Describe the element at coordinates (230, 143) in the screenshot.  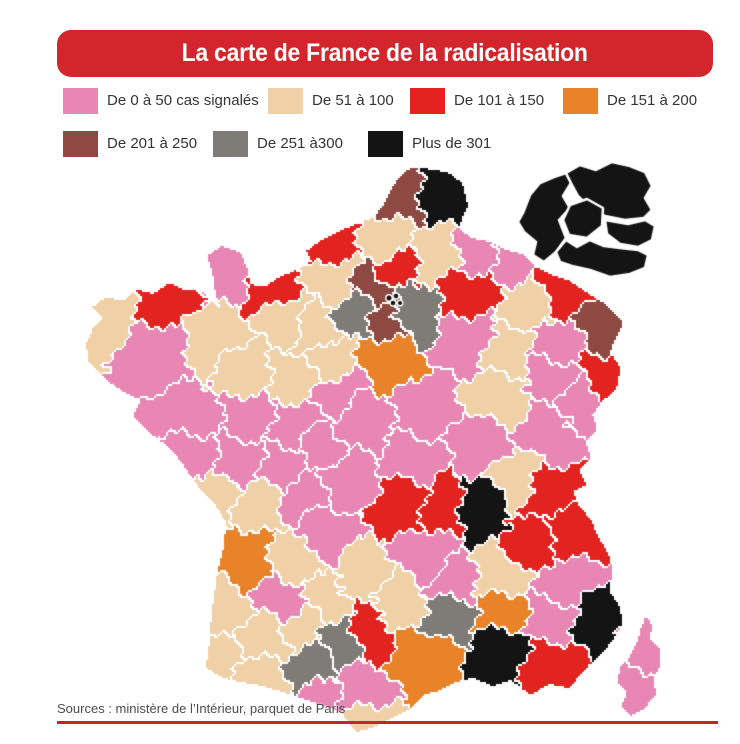
I see `legend-swatch-gray` at that location.